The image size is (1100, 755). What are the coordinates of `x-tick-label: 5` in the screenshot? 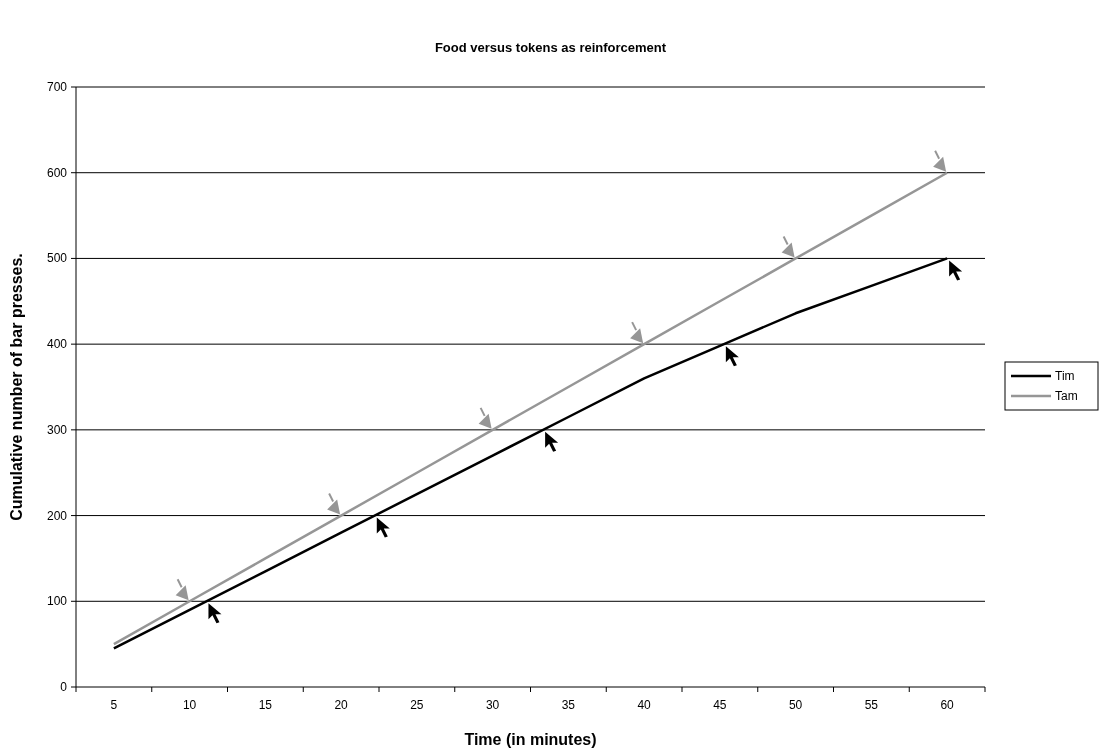 It's located at (114, 705).